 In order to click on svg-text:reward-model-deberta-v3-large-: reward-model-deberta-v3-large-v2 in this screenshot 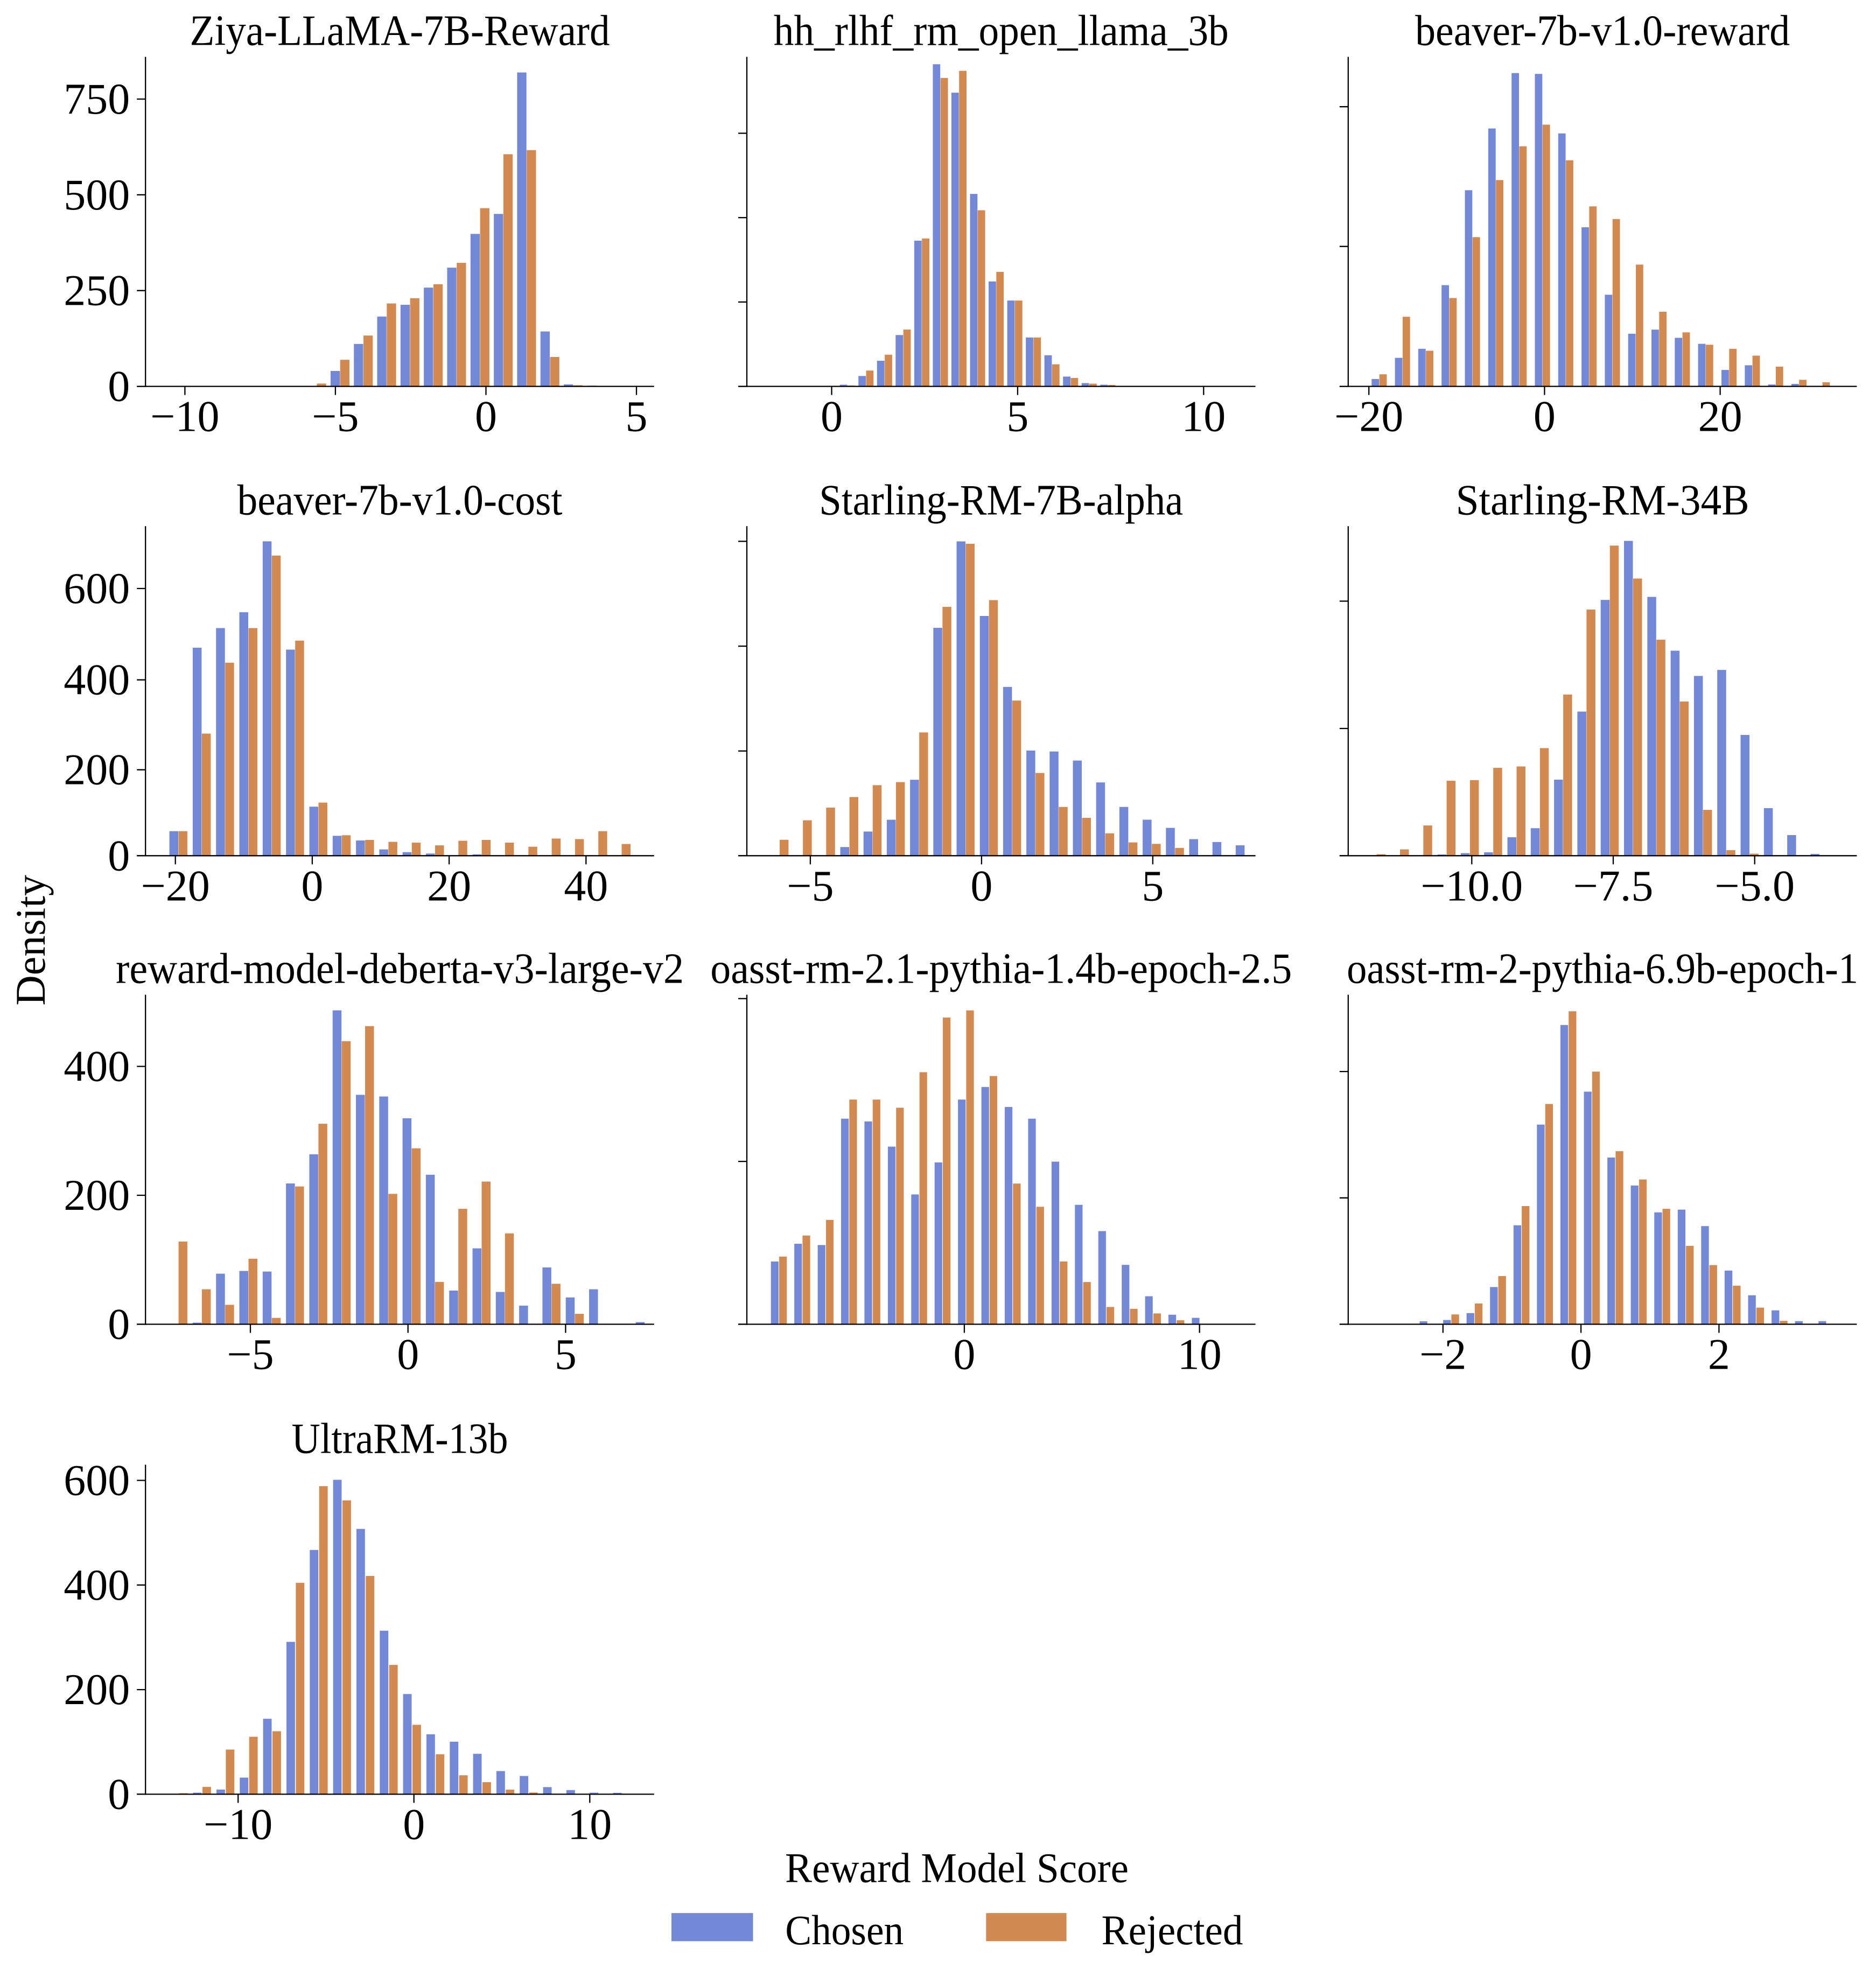, I will do `click(400, 969)`.